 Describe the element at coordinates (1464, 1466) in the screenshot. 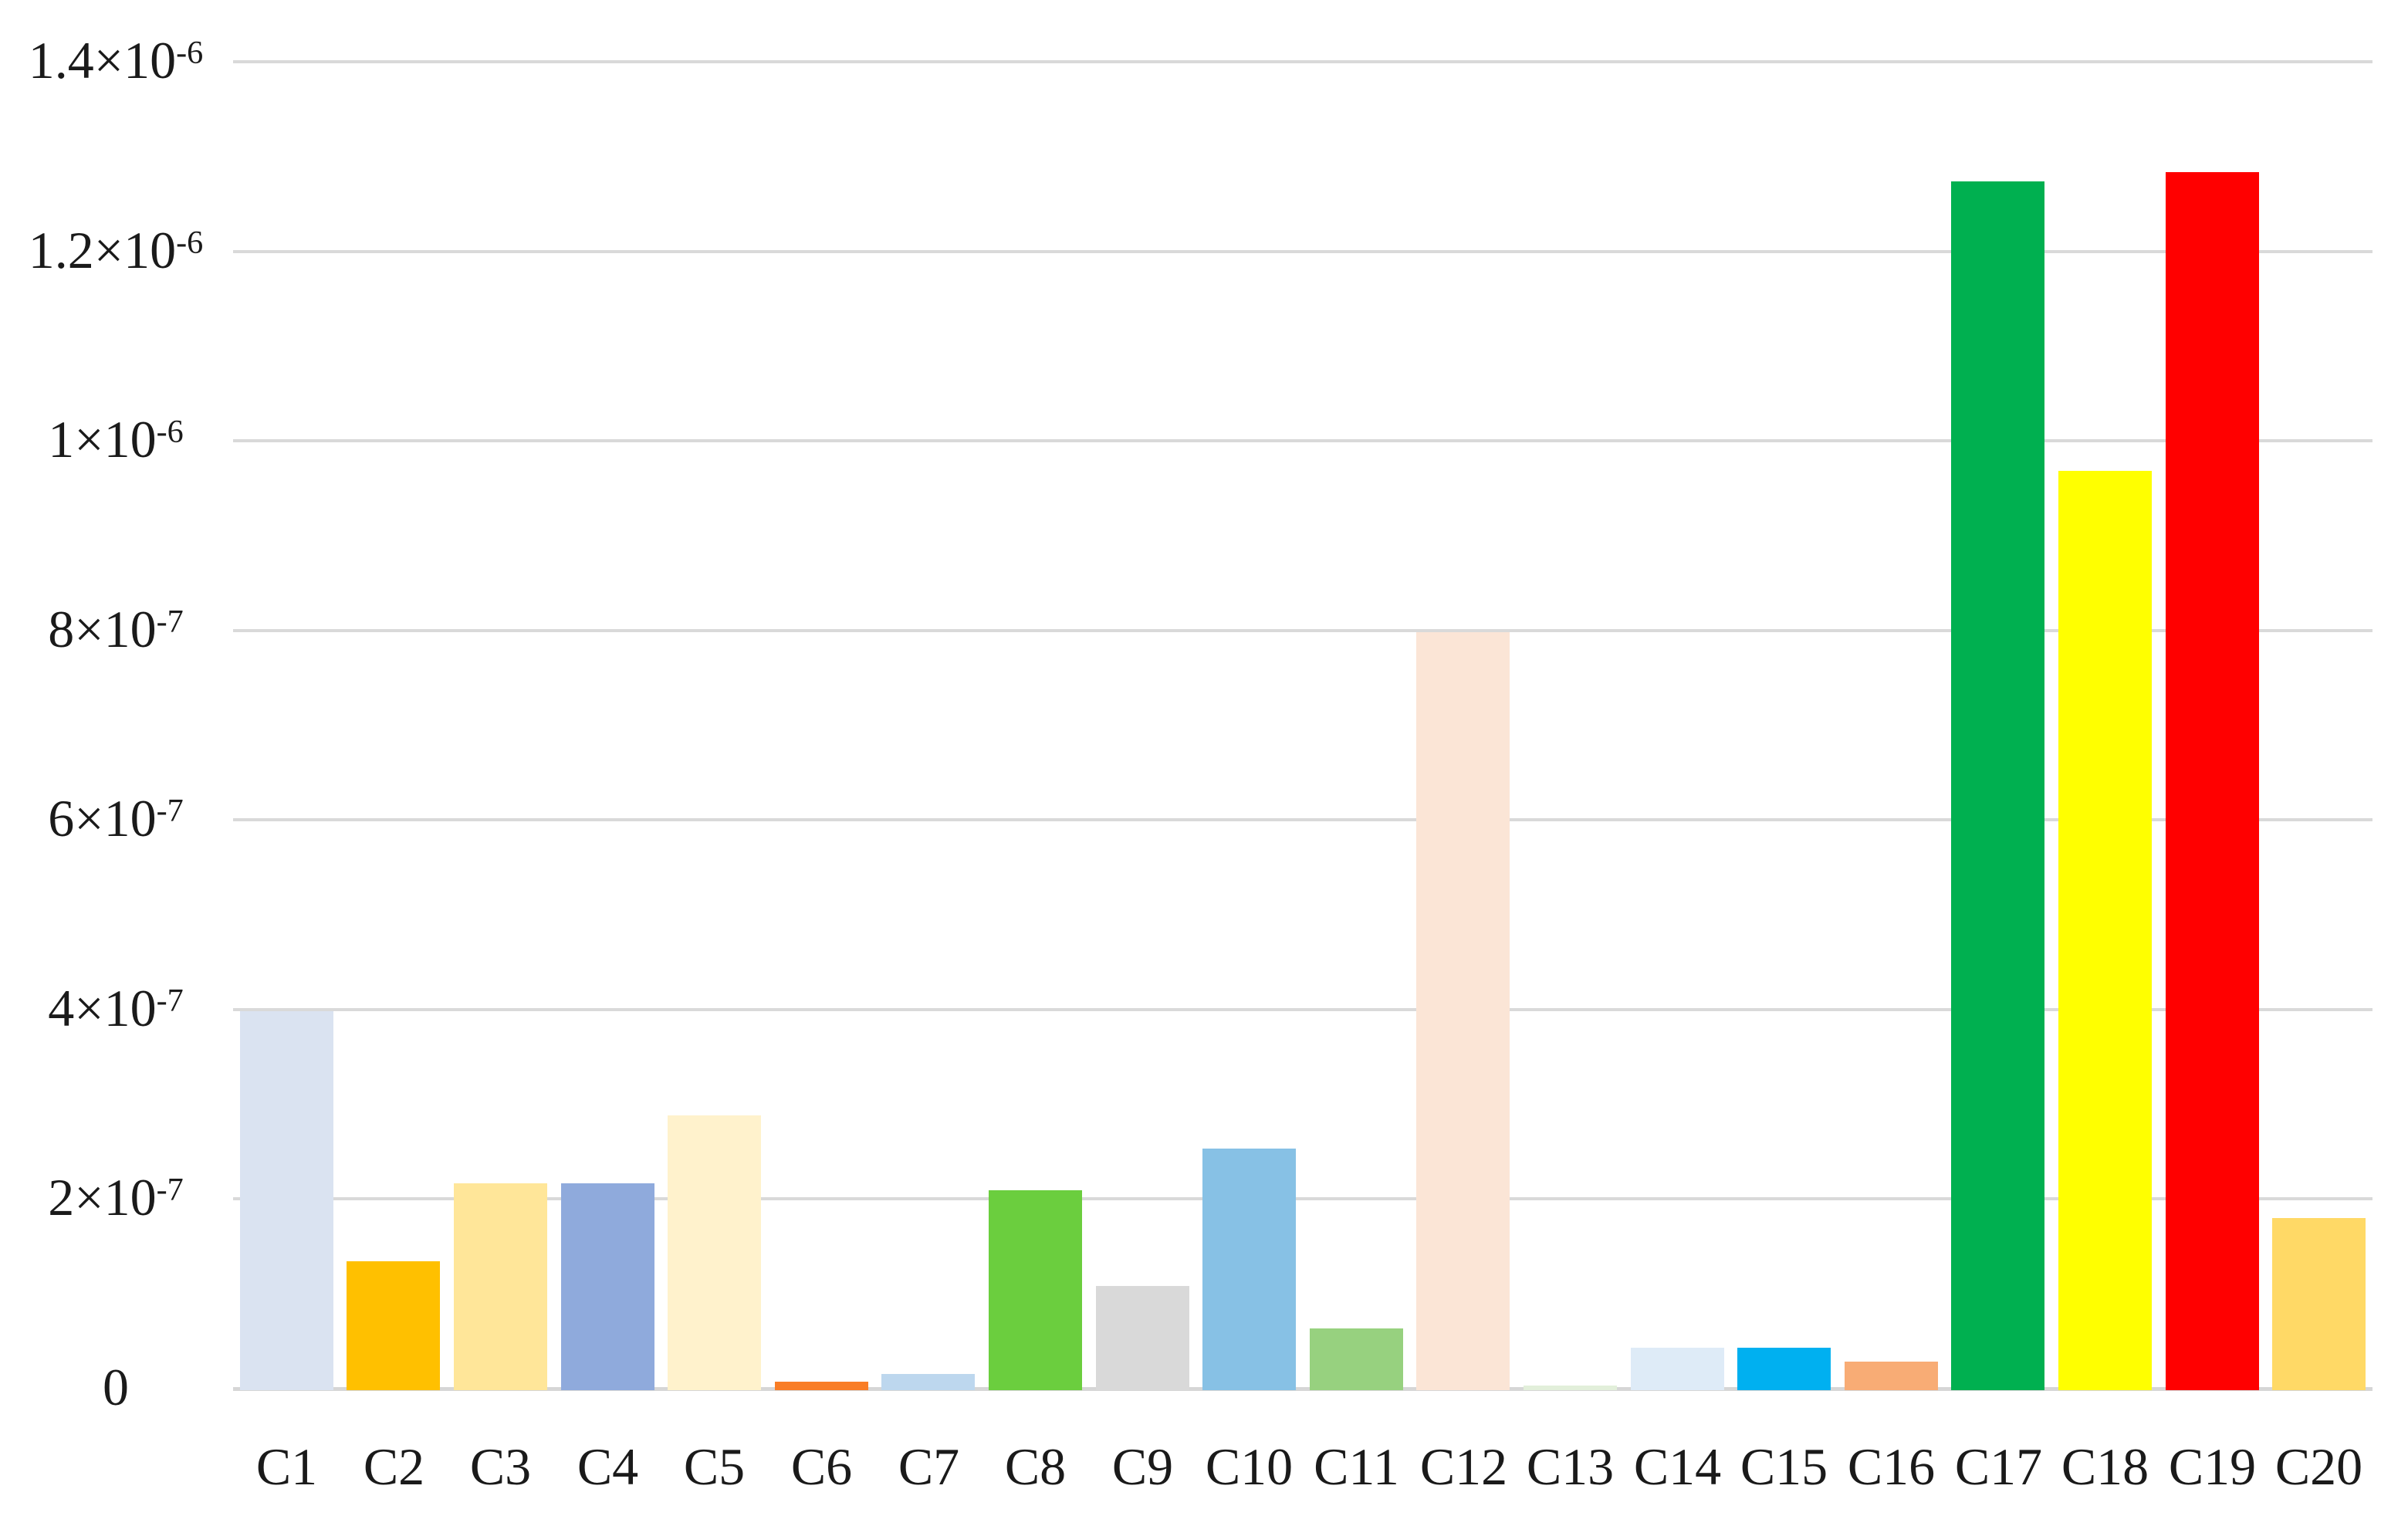

I see `x-tick-label-C12: C12` at that location.